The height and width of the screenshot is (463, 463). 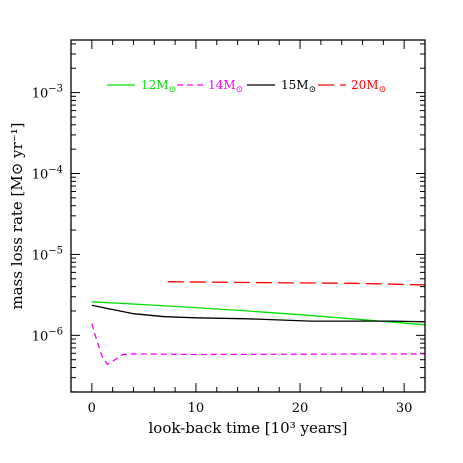 I want to click on x-tick-label: 30, so click(x=404, y=408).